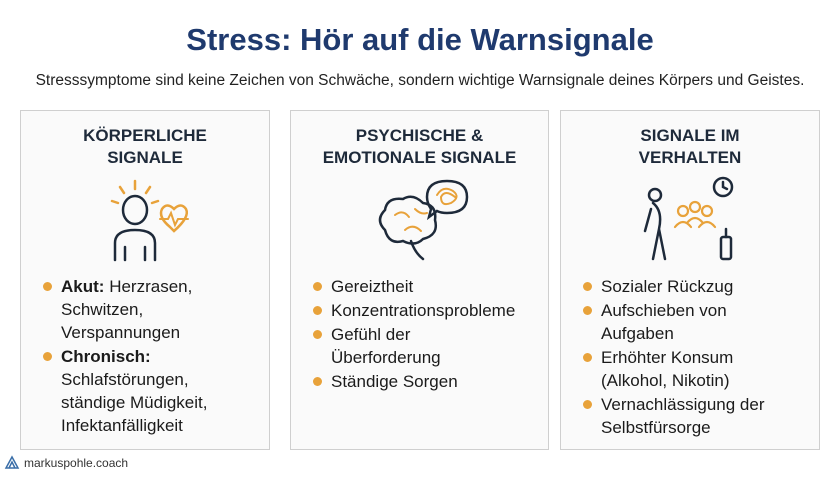  I want to click on footer: markuspohle.coach, so click(76, 463).